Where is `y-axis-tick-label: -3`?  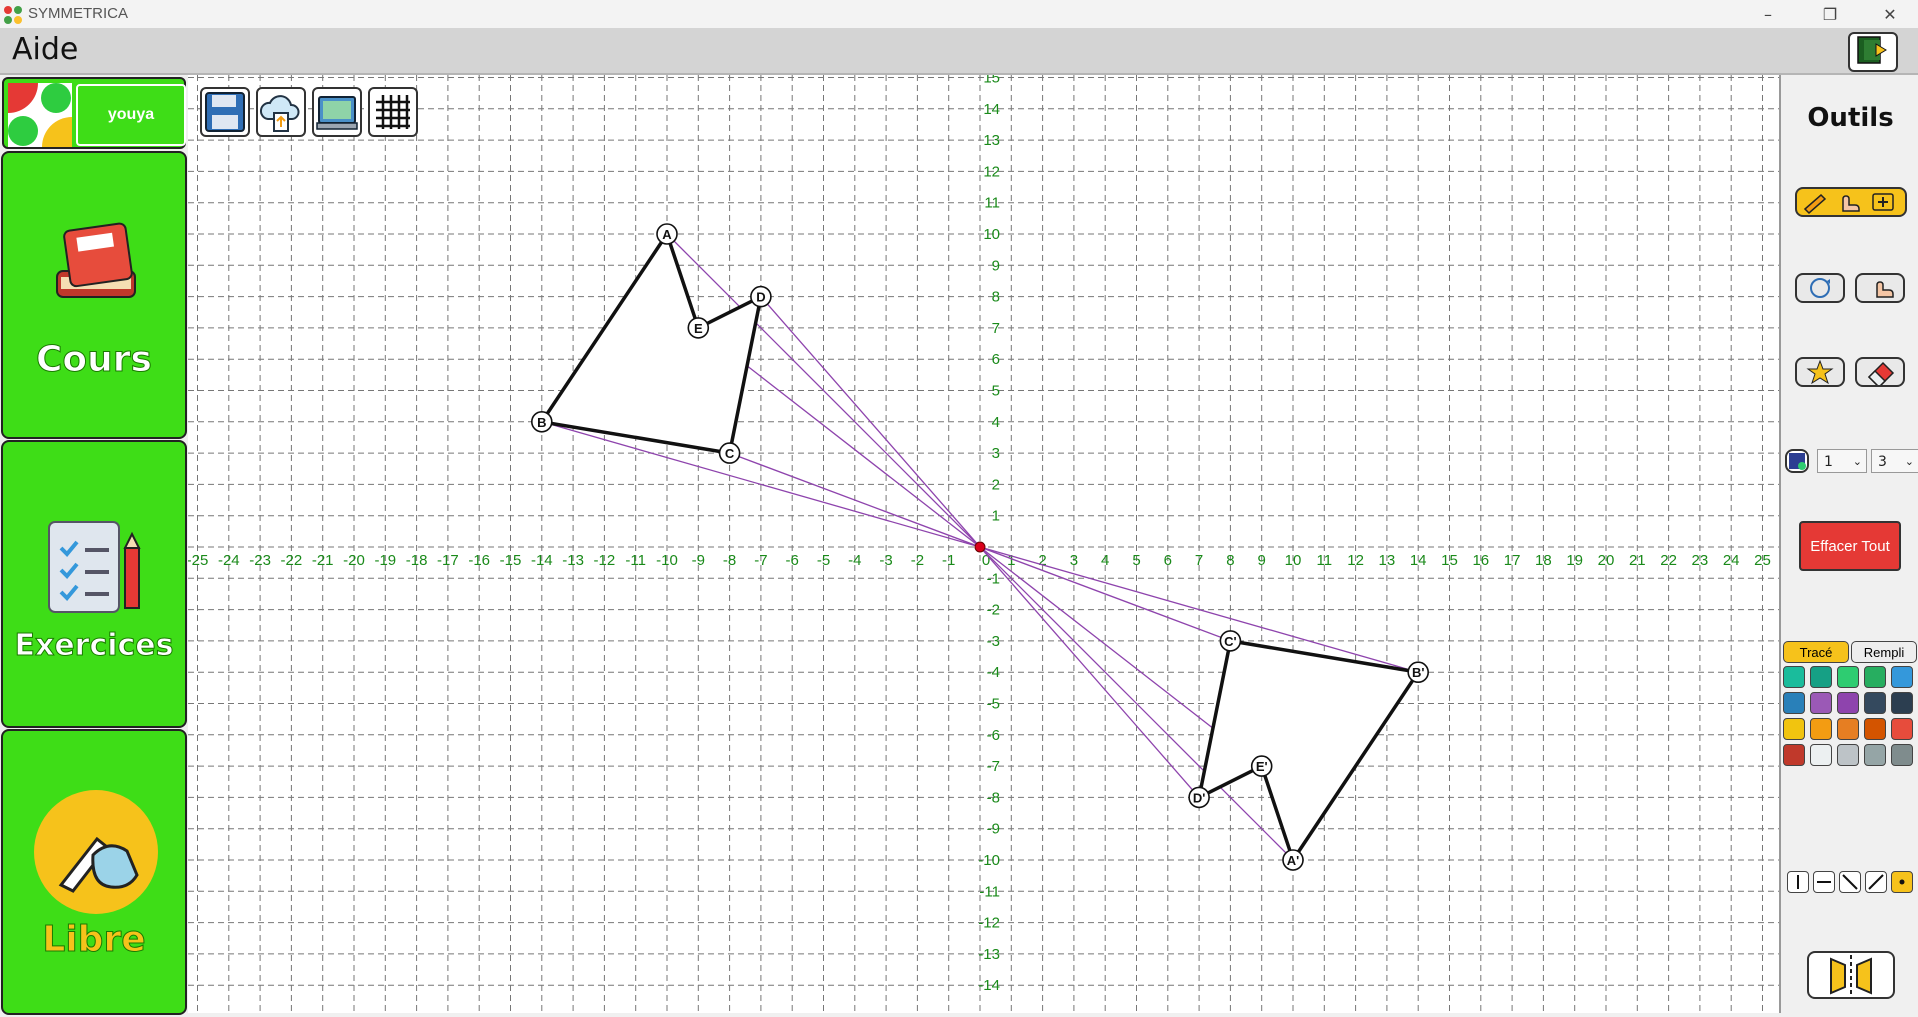 y-axis-tick-label: -3 is located at coordinates (993, 641).